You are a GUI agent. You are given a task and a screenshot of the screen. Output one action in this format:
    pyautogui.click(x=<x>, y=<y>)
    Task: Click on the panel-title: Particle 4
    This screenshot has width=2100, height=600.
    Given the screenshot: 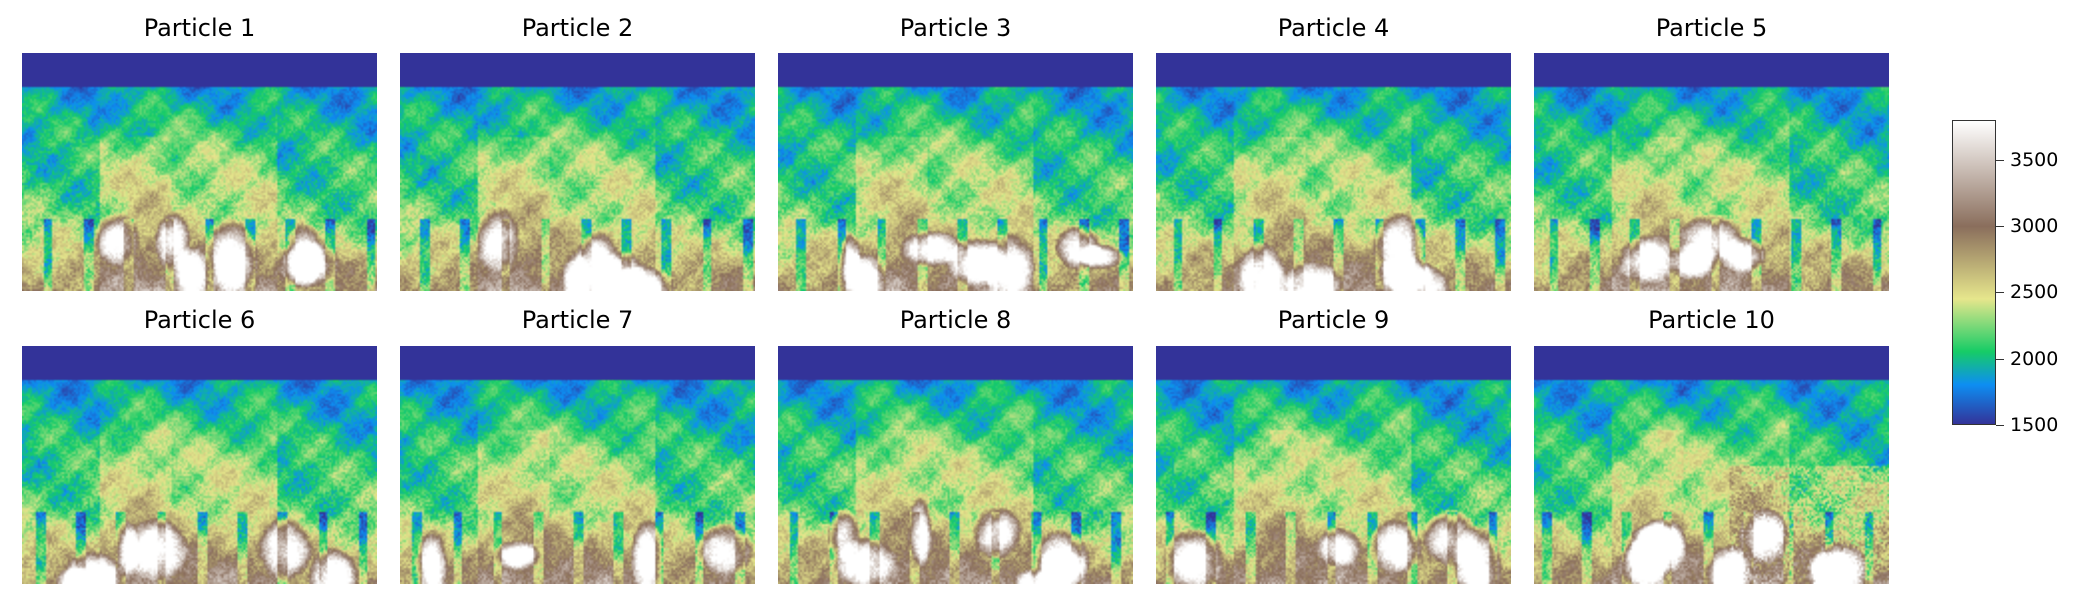 What is the action you would take?
    pyautogui.click(x=1333, y=28)
    